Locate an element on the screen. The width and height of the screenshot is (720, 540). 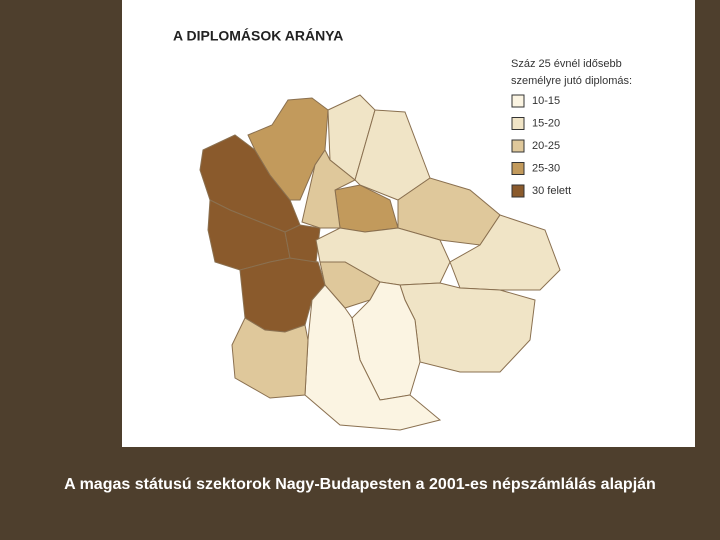
legend-label: 25-30 is located at coordinates (546, 168).